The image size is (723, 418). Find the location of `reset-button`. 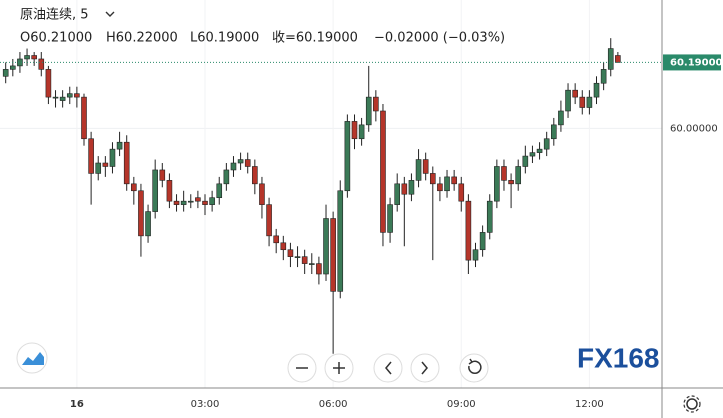

reset-button is located at coordinates (474, 368).